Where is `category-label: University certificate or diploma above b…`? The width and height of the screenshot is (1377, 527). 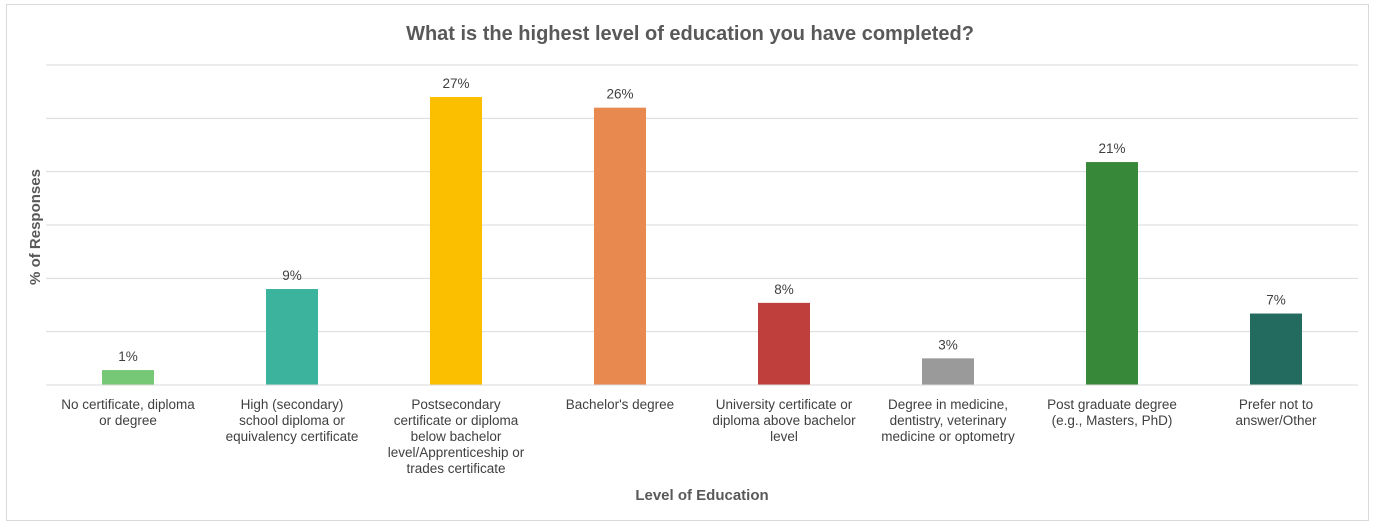 category-label: University certificate or diploma above b… is located at coordinates (784, 420).